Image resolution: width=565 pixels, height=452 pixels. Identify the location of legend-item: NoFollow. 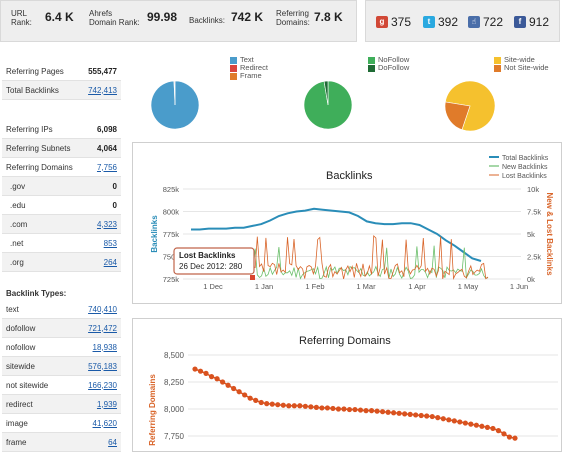
(388, 60).